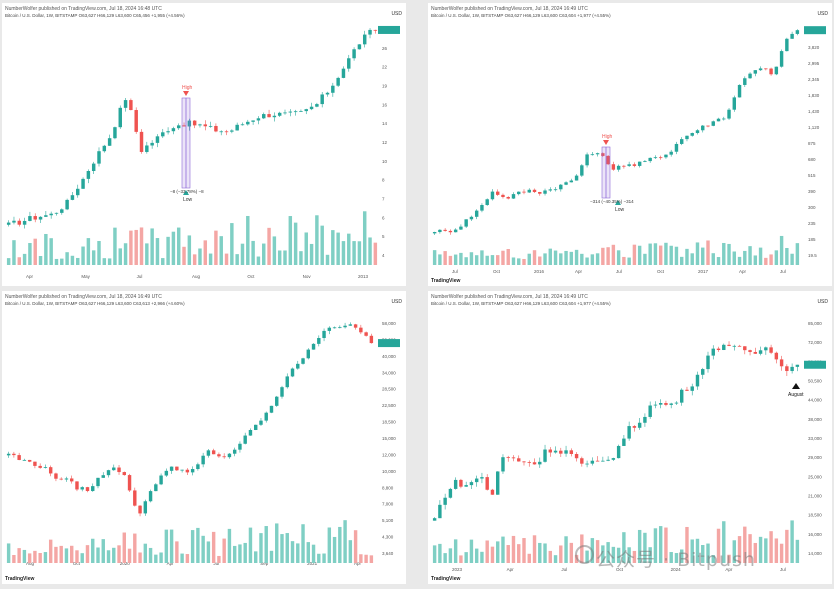 The width and height of the screenshot is (834, 589). I want to click on drawdown-measure-label: −314 (−40.35%) −314, so click(612, 201).